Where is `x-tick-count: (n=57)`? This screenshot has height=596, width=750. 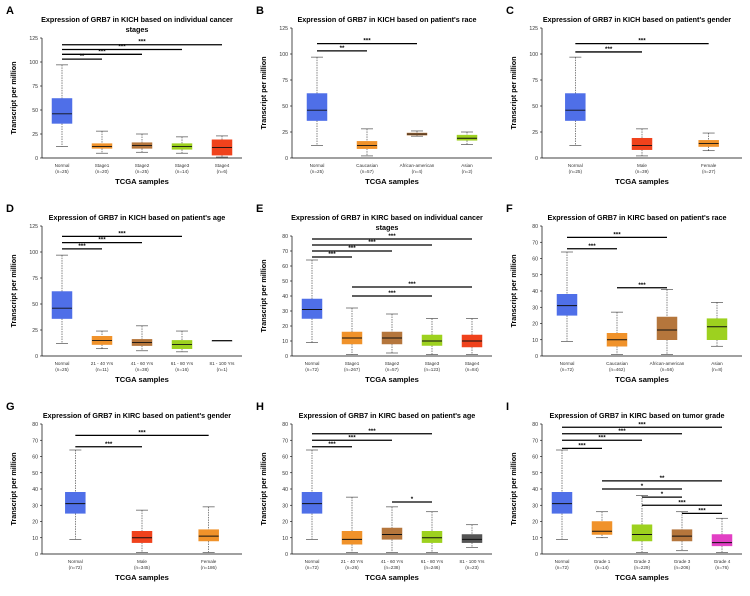
x-tick-count: (n=57) is located at coordinates (367, 171).